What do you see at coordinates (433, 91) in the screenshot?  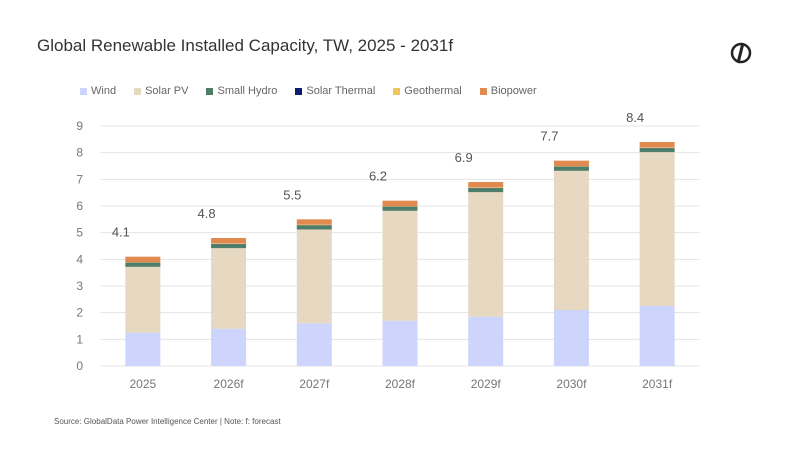 I see `legend-label: Geothermal` at bounding box center [433, 91].